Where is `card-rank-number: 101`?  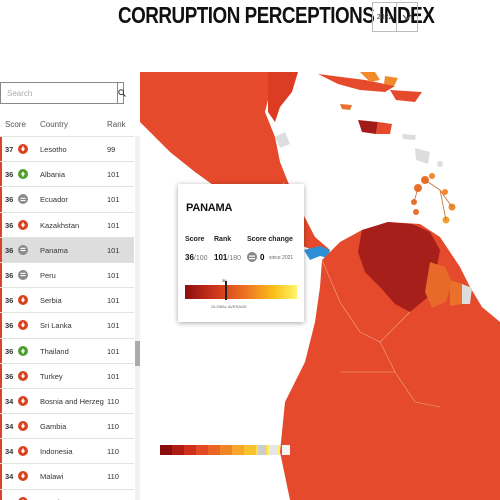 card-rank-number: 101 is located at coordinates (221, 257).